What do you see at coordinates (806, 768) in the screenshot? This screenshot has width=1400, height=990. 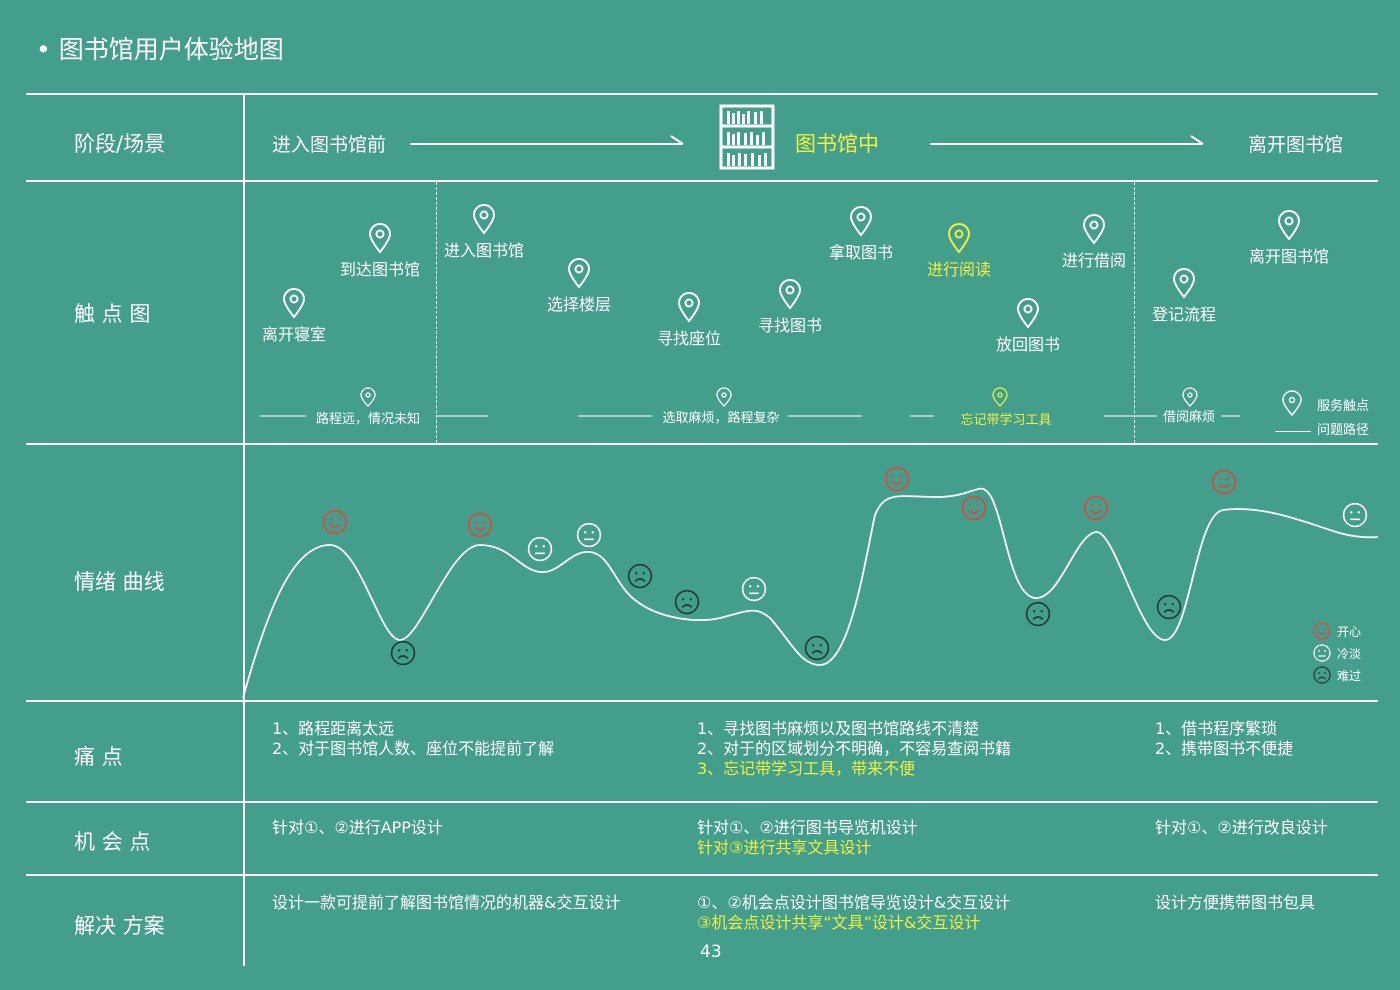 I see `pain-point-item-highlight: 3、忘记带学习工具，带来不便` at bounding box center [806, 768].